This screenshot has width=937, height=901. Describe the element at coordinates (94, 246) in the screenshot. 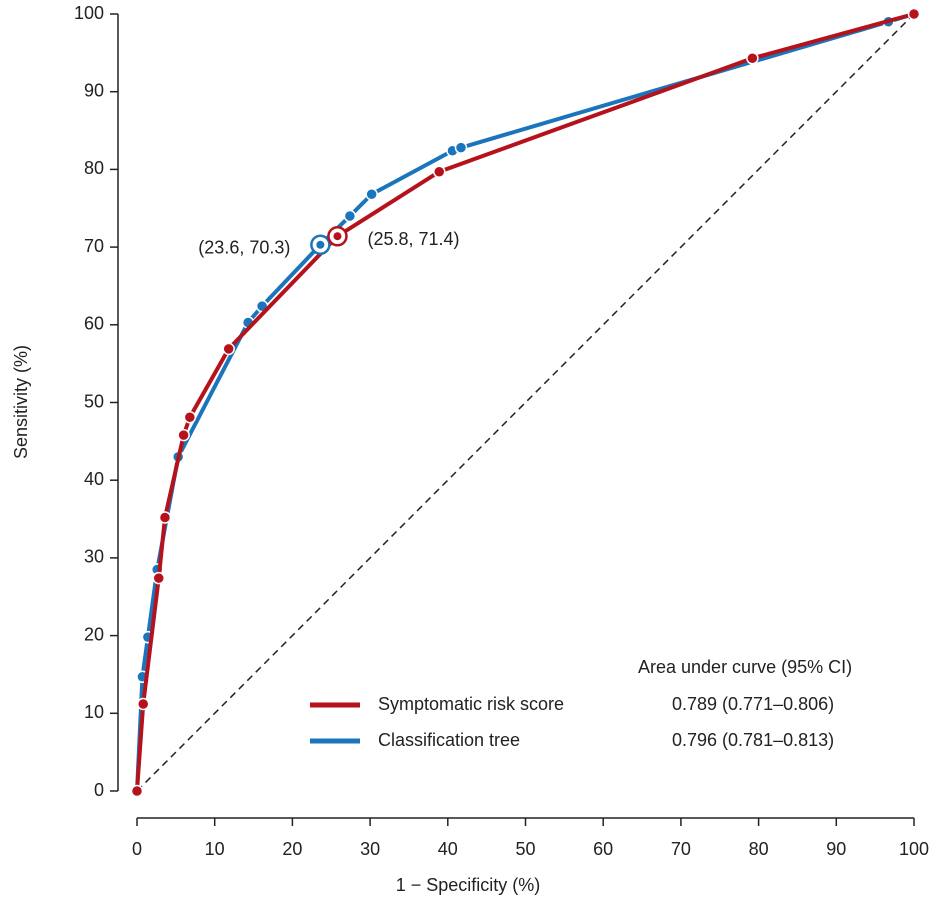

I see `y-tick-label: 70` at that location.